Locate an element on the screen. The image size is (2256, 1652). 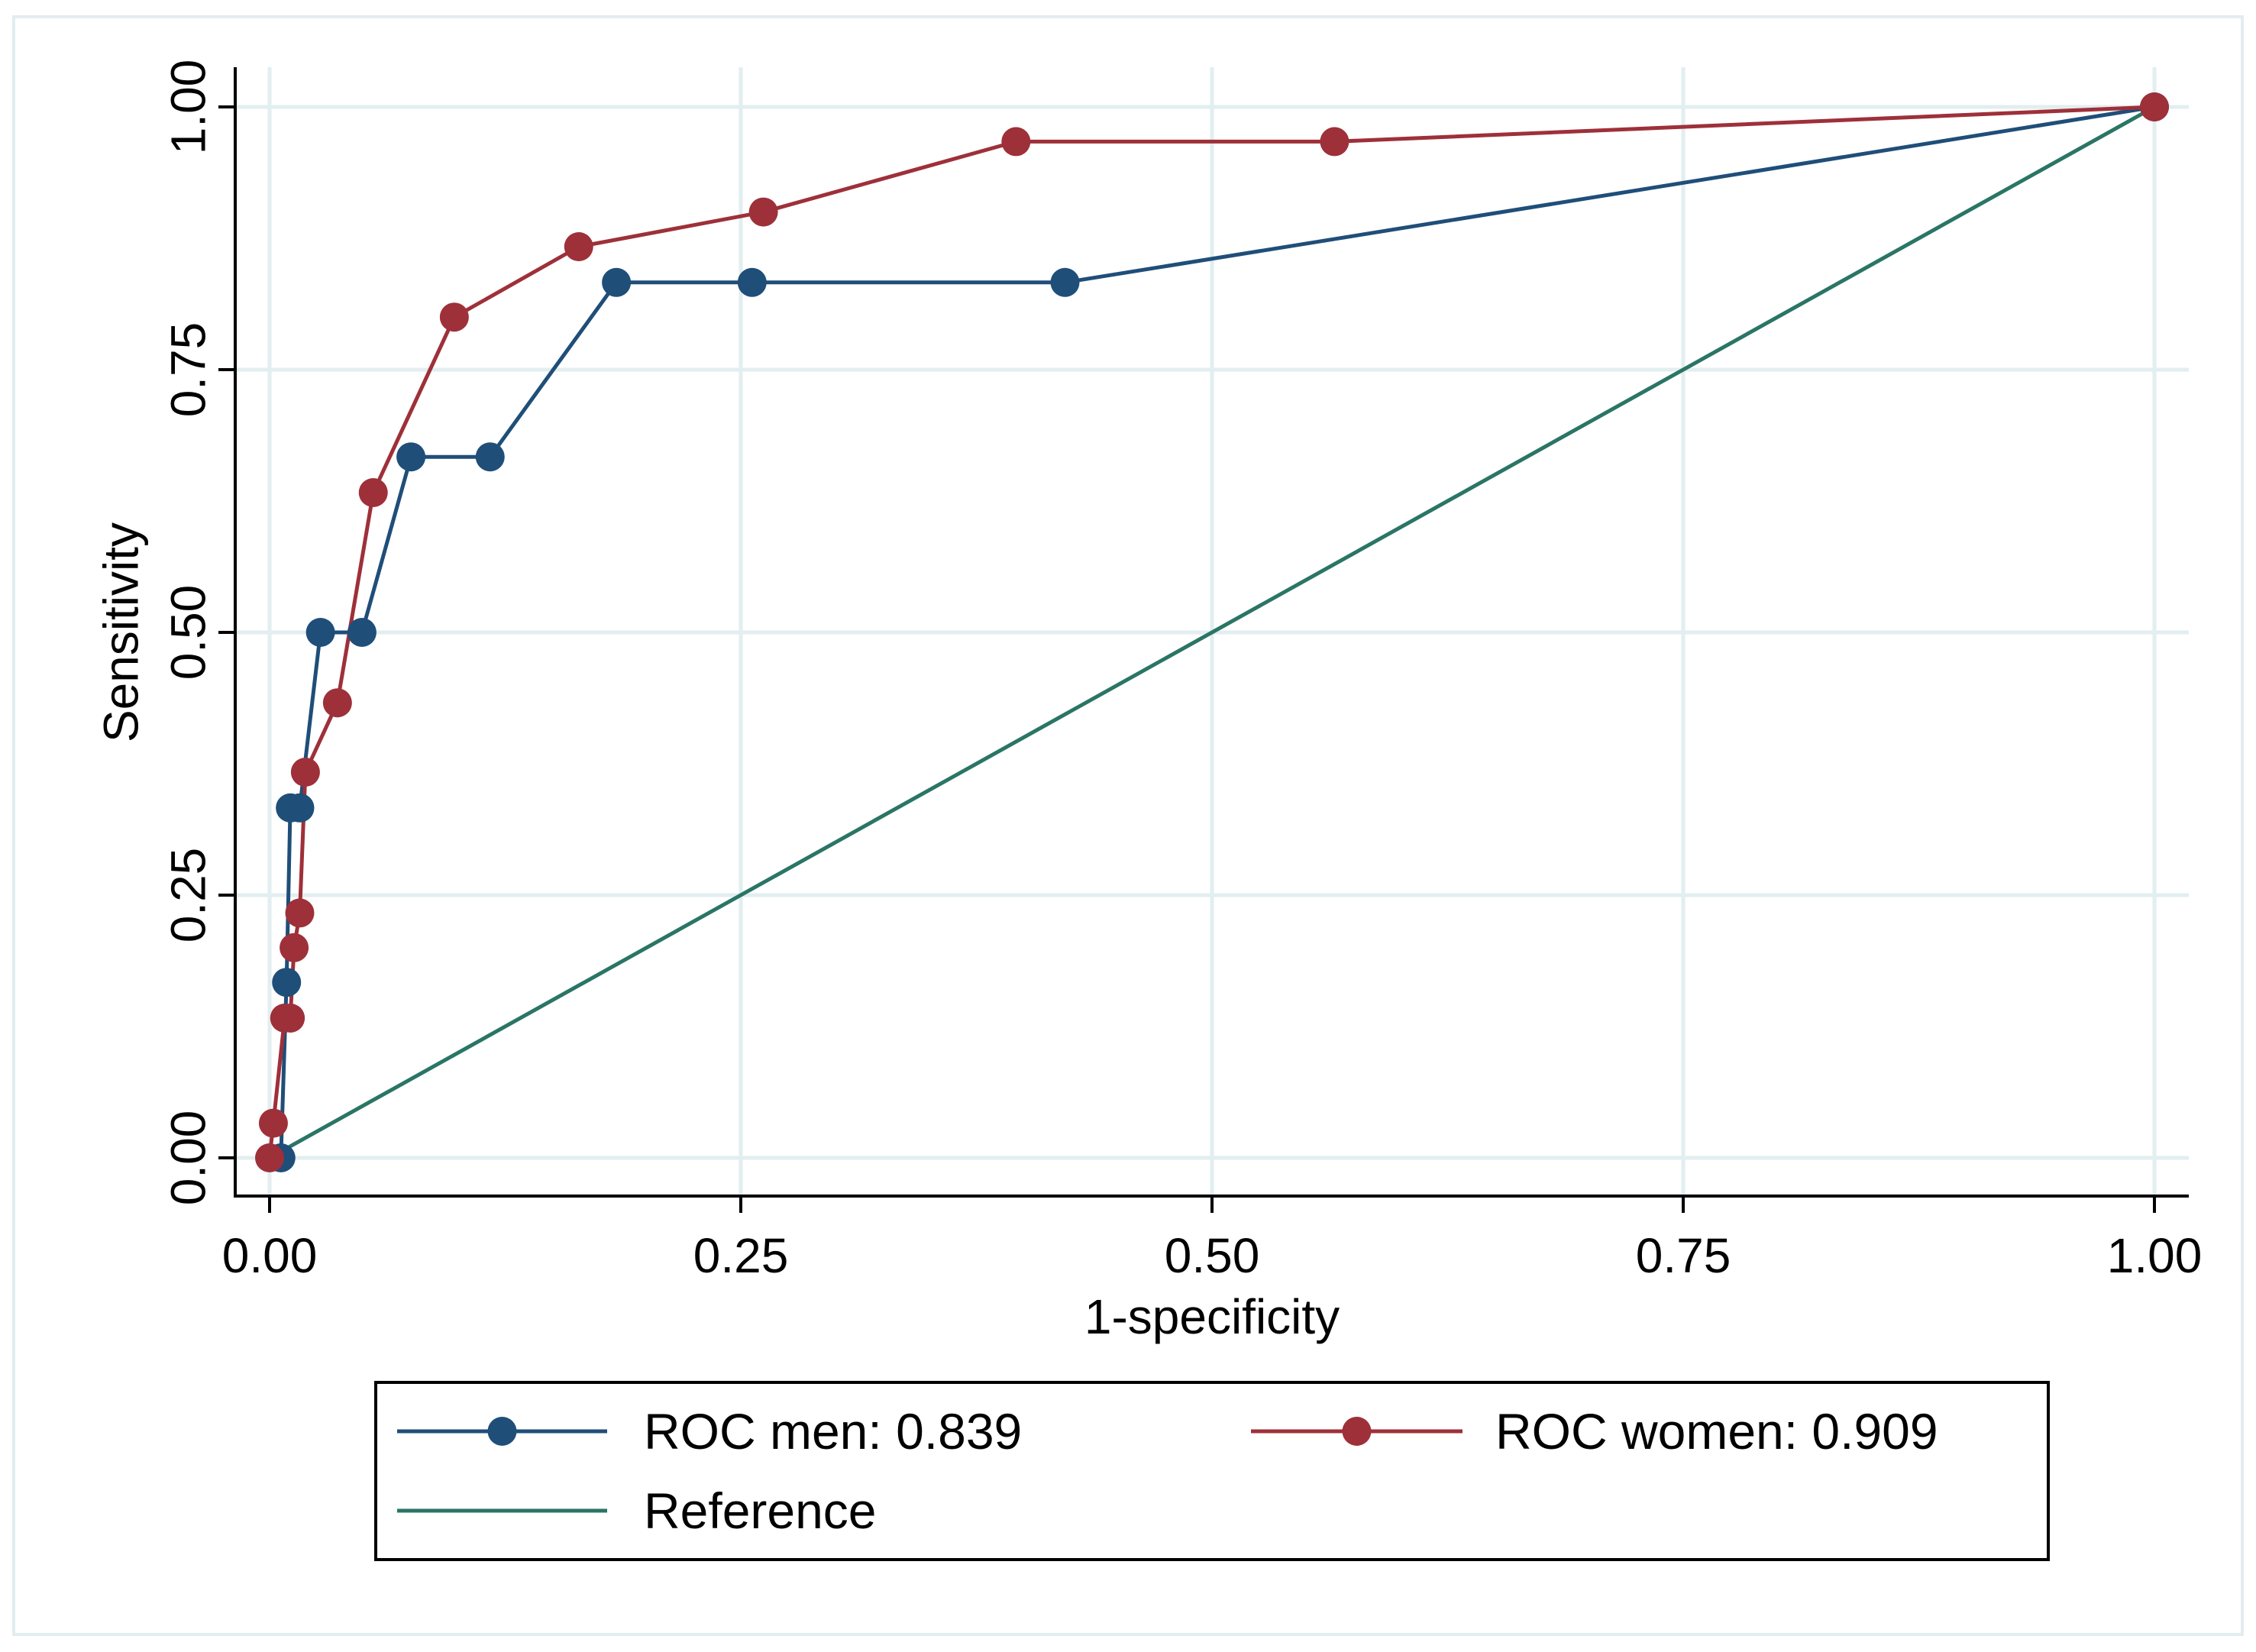
y-tick-label: 0.25 is located at coordinates (187, 896).